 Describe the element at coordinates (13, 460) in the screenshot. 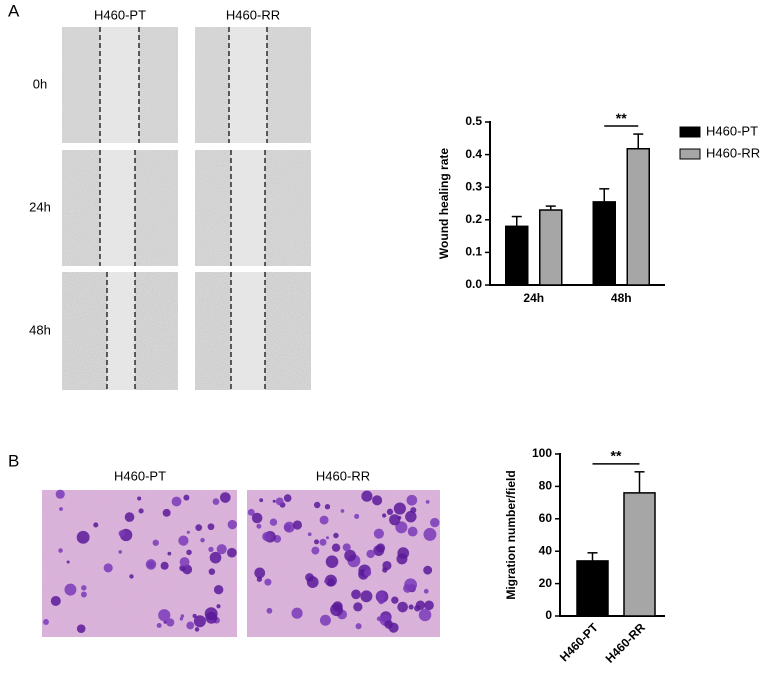

I see `panel-label: B` at that location.